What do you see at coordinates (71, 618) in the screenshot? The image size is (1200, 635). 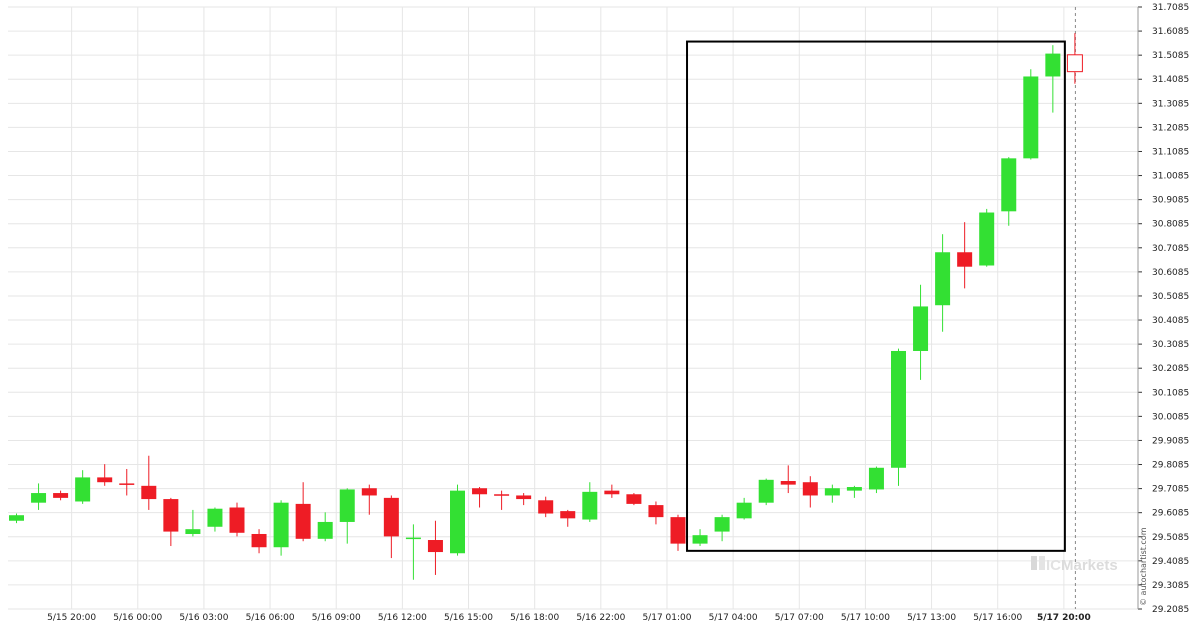 I see `x-tick-label: 5/15 20:00` at bounding box center [71, 618].